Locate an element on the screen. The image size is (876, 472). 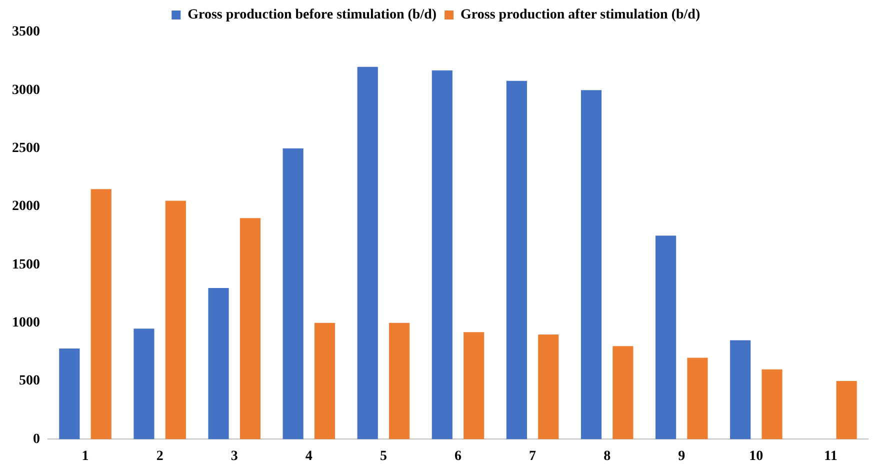
y-tick-label: 500 is located at coordinates (29, 381).